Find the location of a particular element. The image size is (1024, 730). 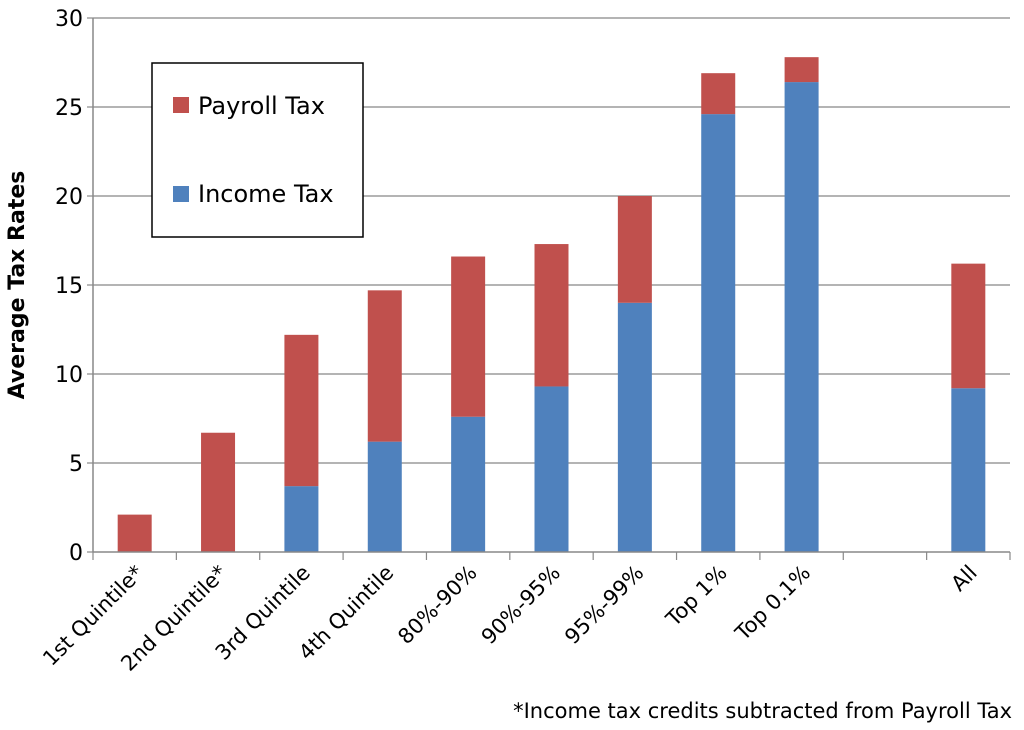

bar-payroll-tax-all is located at coordinates (968, 326).